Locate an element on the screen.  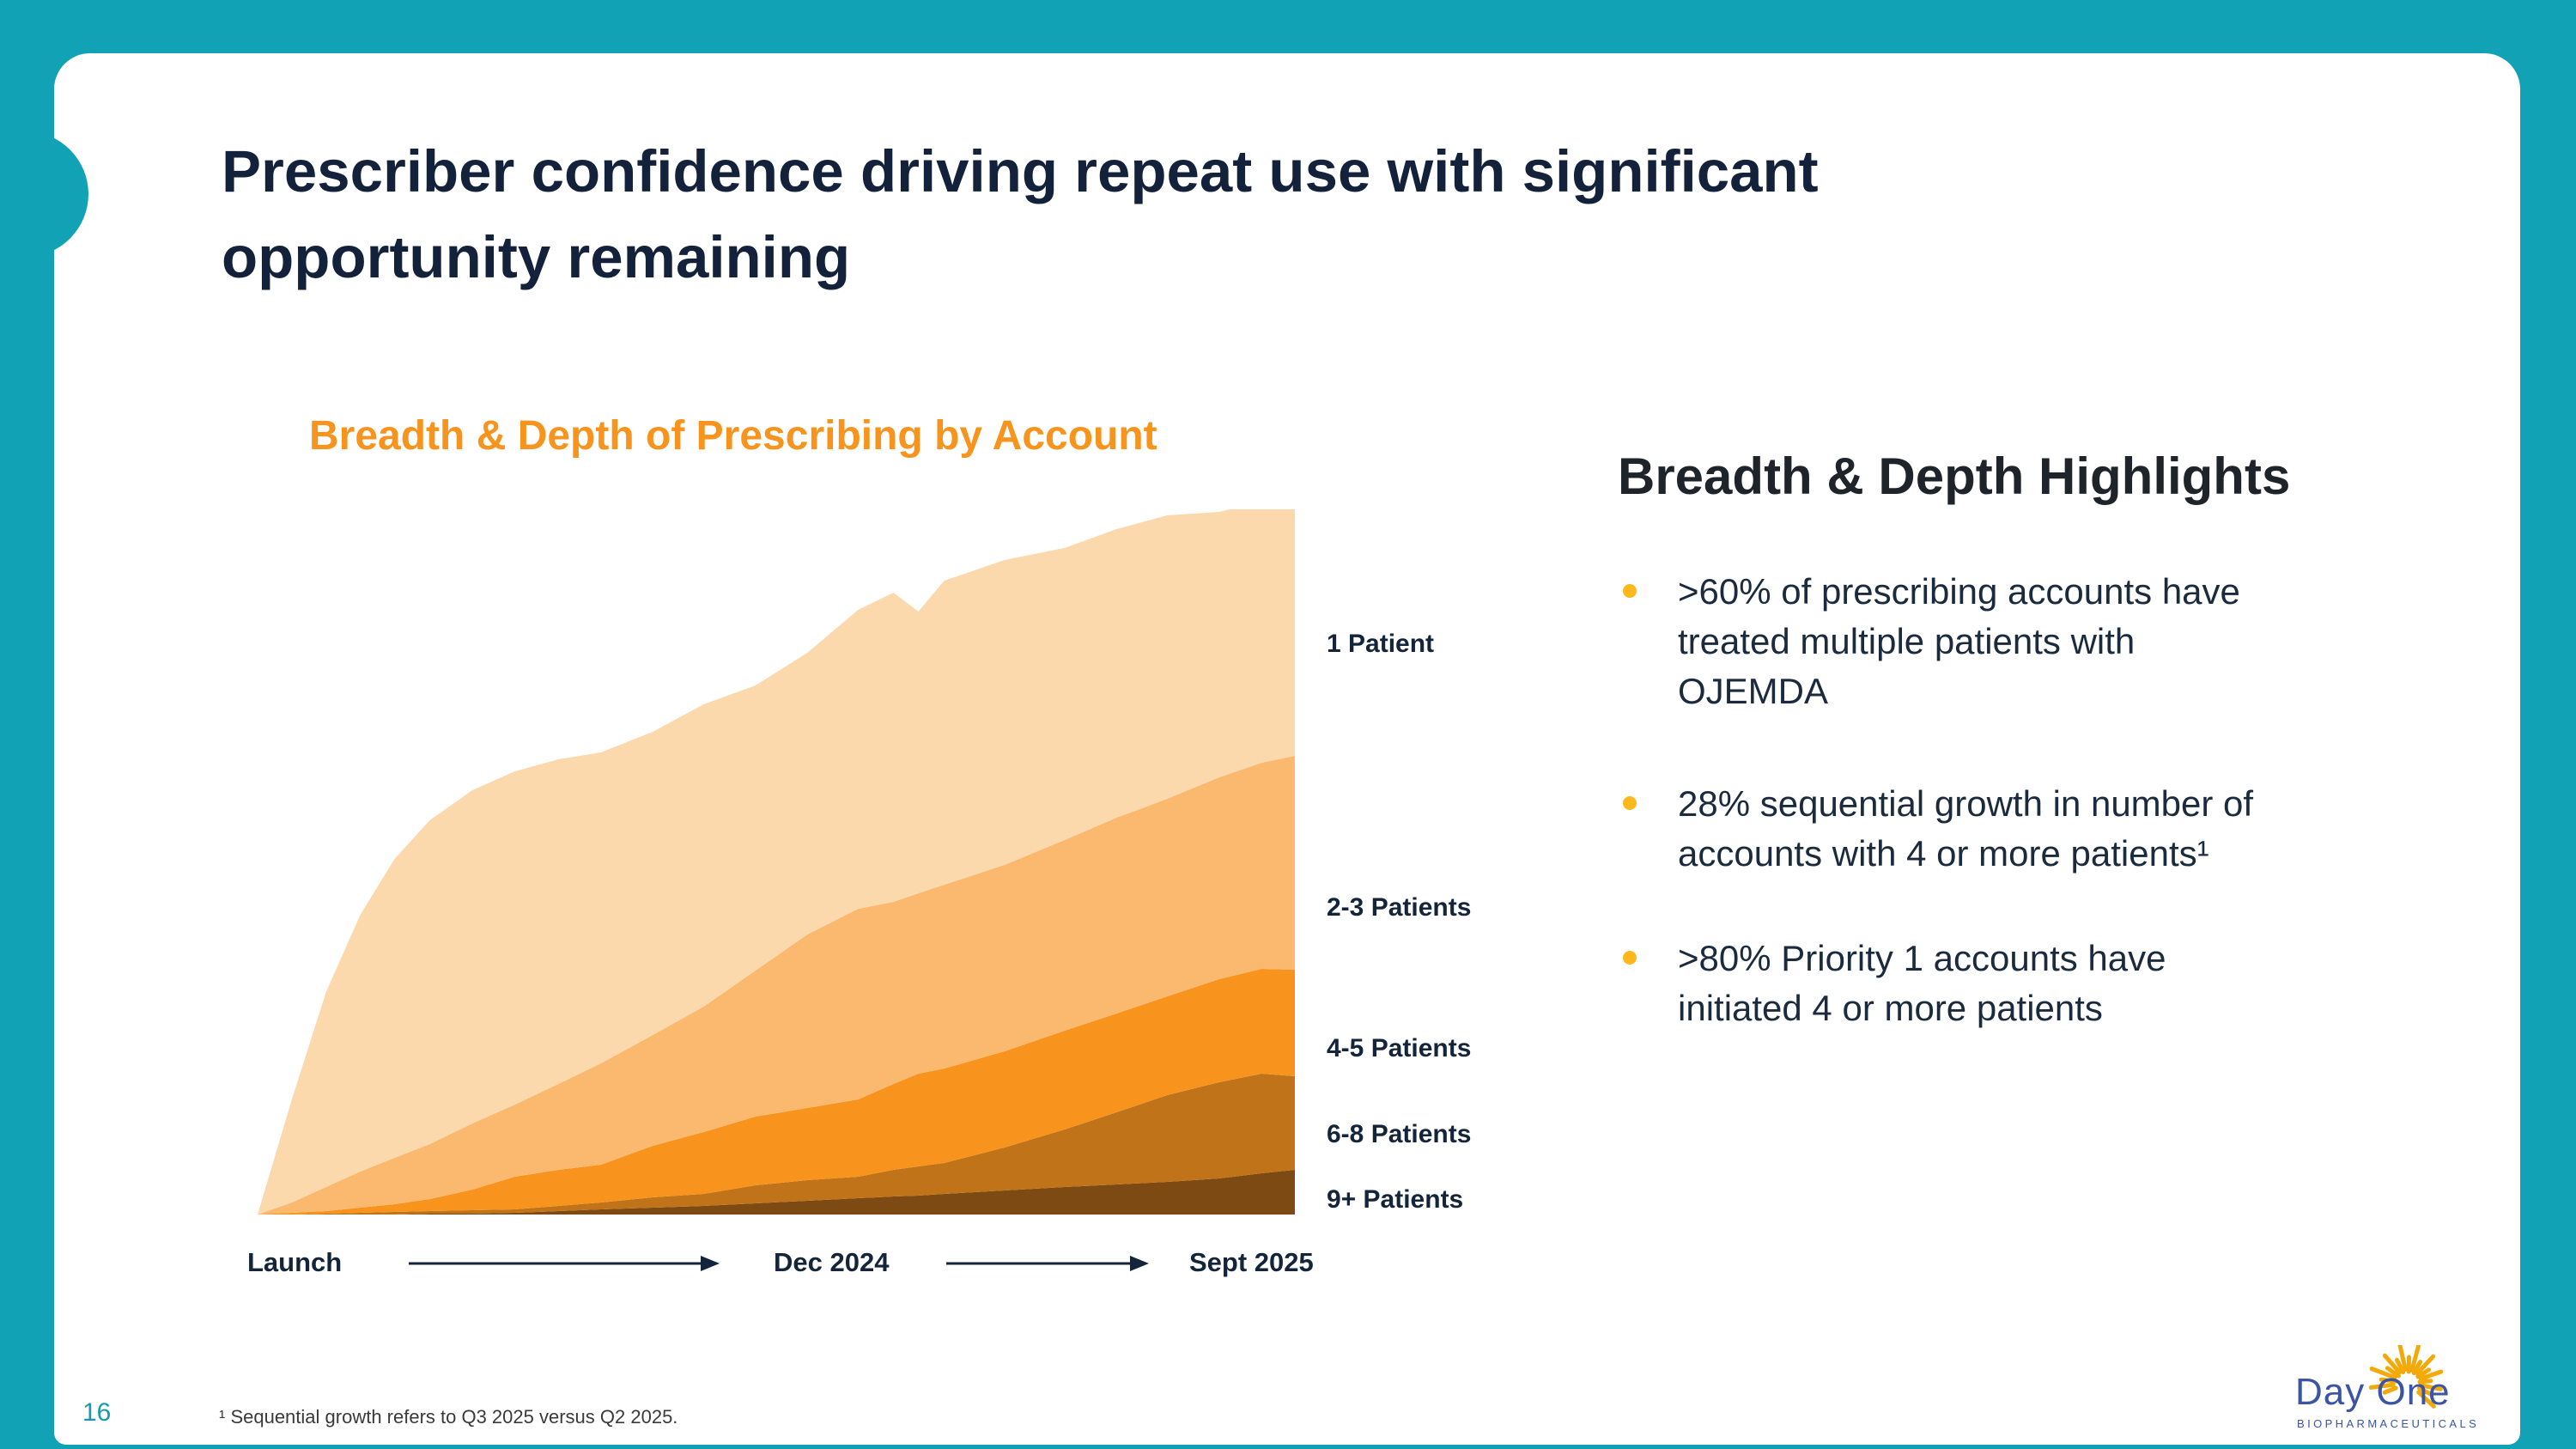
day-one-biopharmaceuticals-logo: Day One BIOPHARMACEUTICALS is located at coordinates (2405, 1393).